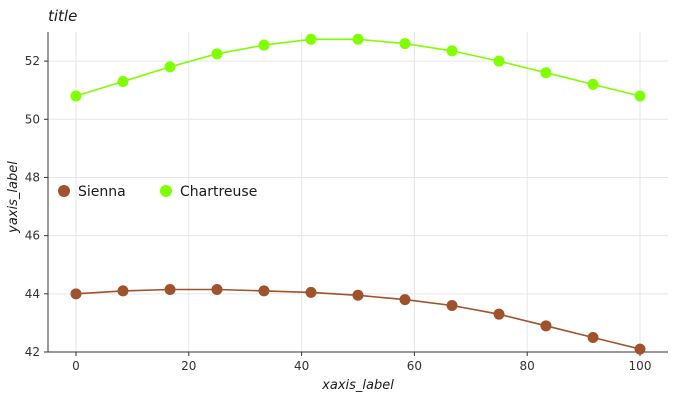 The image size is (674, 400). Describe the element at coordinates (357, 385) in the screenshot. I see `x-axis-title: xaxis_label` at that location.